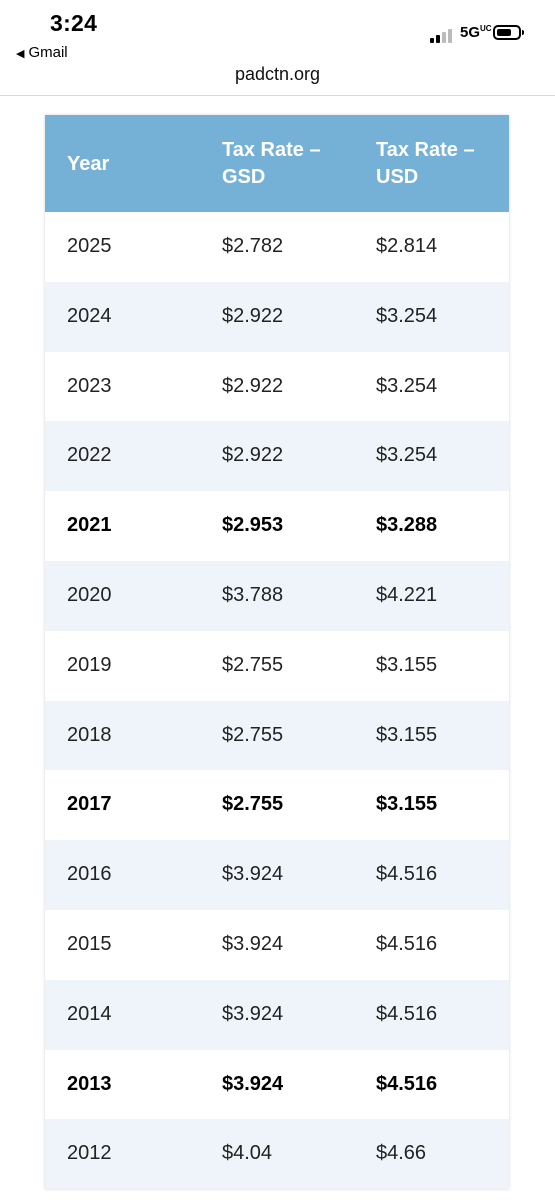 The height and width of the screenshot is (1200, 555). What do you see at coordinates (89, 874) in the screenshot?
I see `cell-year: 2016` at bounding box center [89, 874].